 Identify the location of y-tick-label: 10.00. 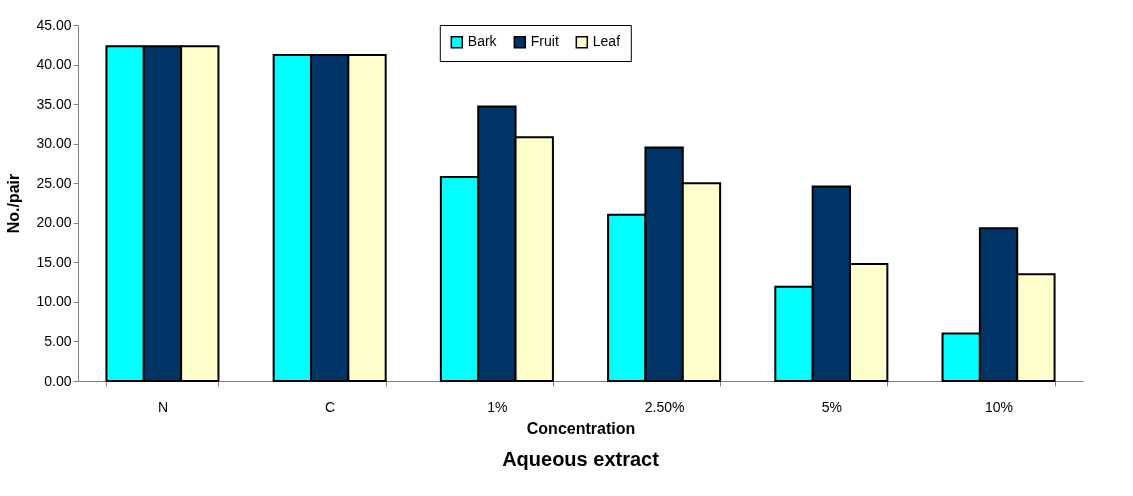
(54, 301).